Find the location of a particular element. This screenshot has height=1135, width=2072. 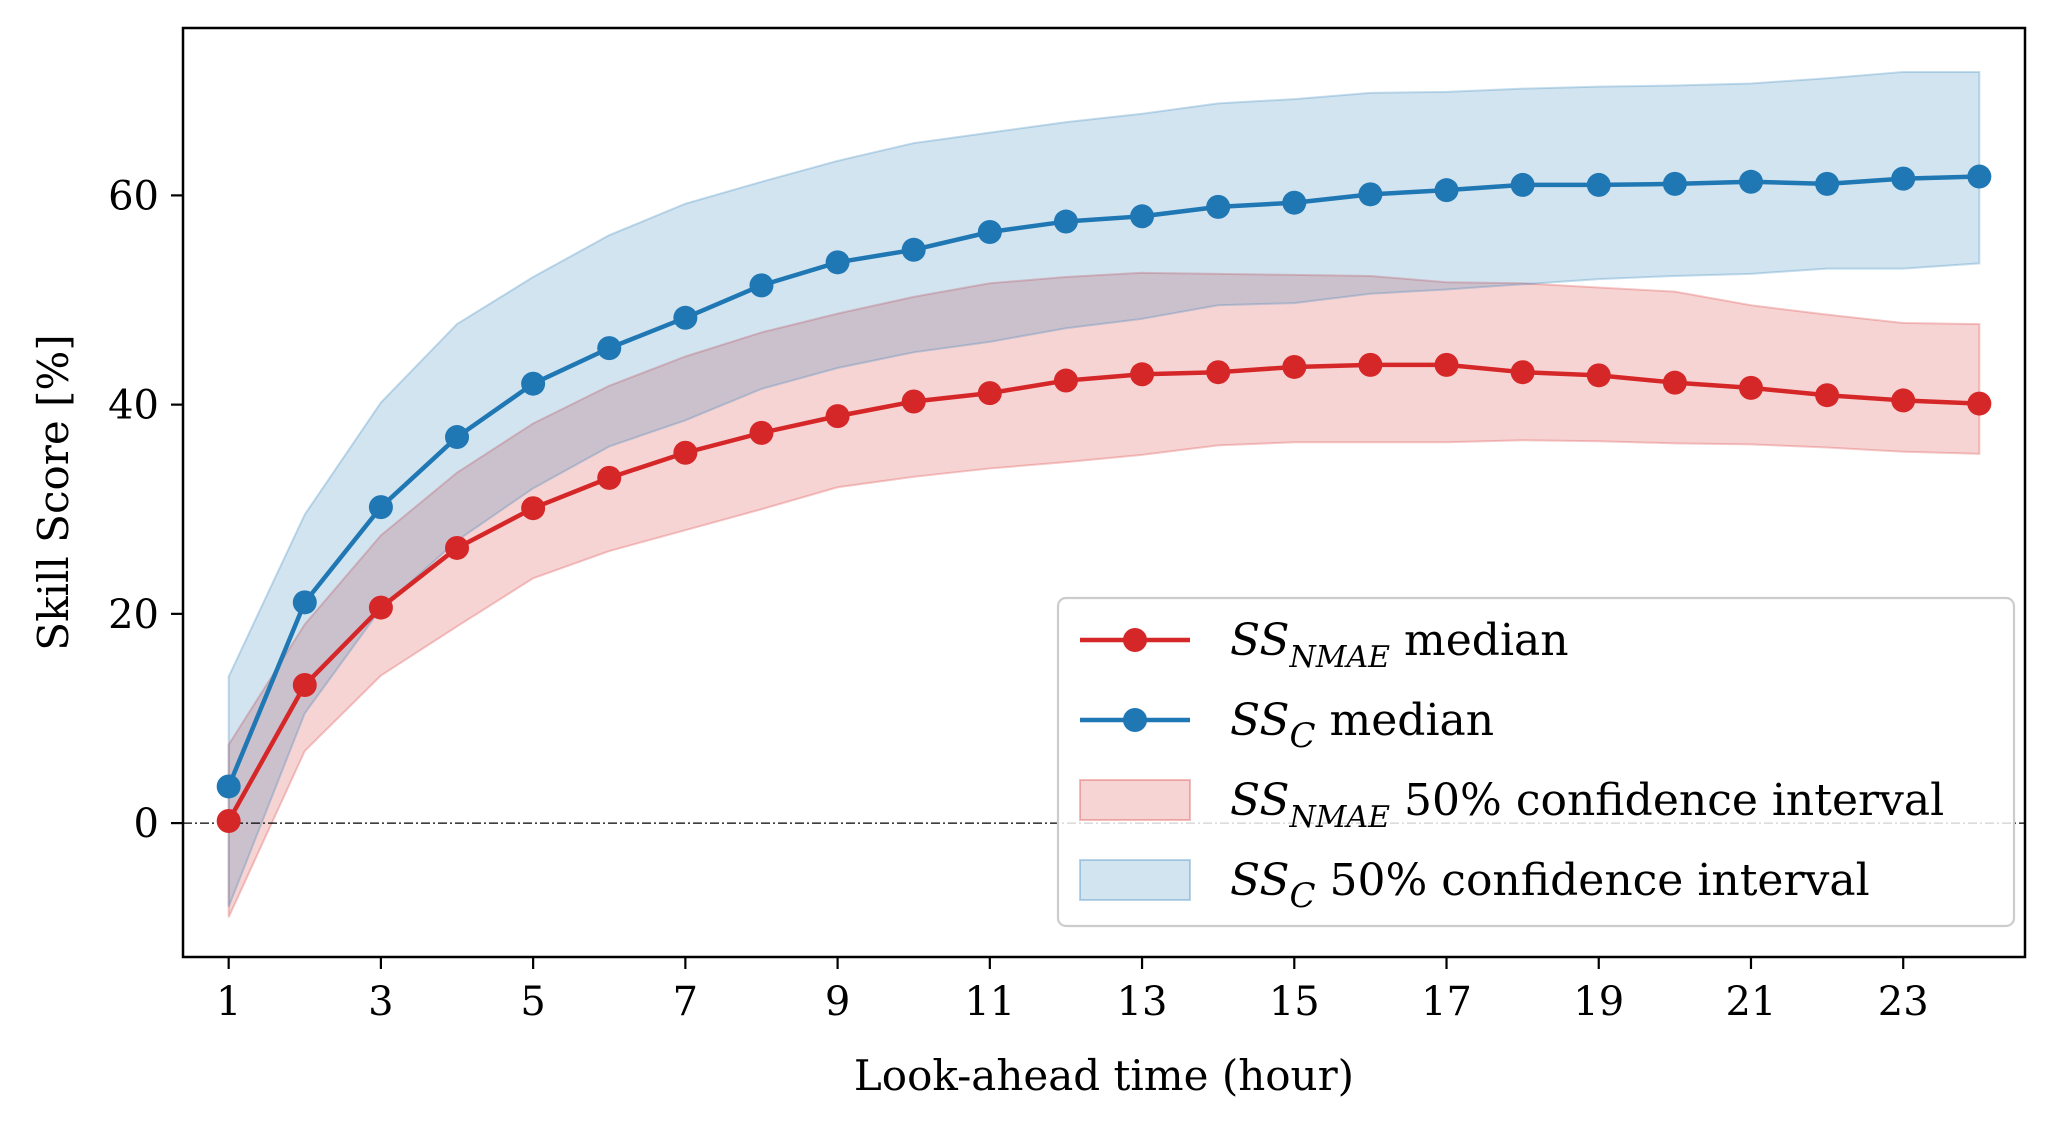

legend-label: SSC median is located at coordinates (1362, 725).